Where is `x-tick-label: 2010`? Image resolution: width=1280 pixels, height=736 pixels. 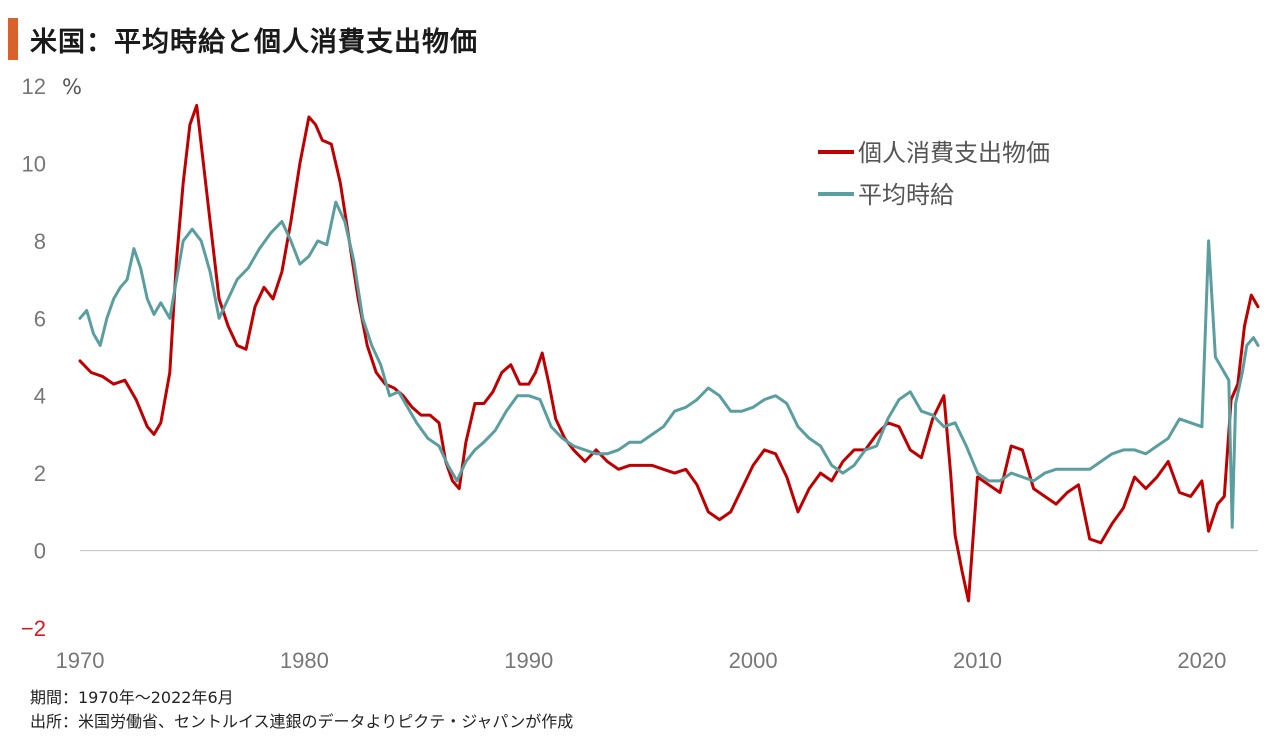
x-tick-label: 2010 is located at coordinates (977, 660).